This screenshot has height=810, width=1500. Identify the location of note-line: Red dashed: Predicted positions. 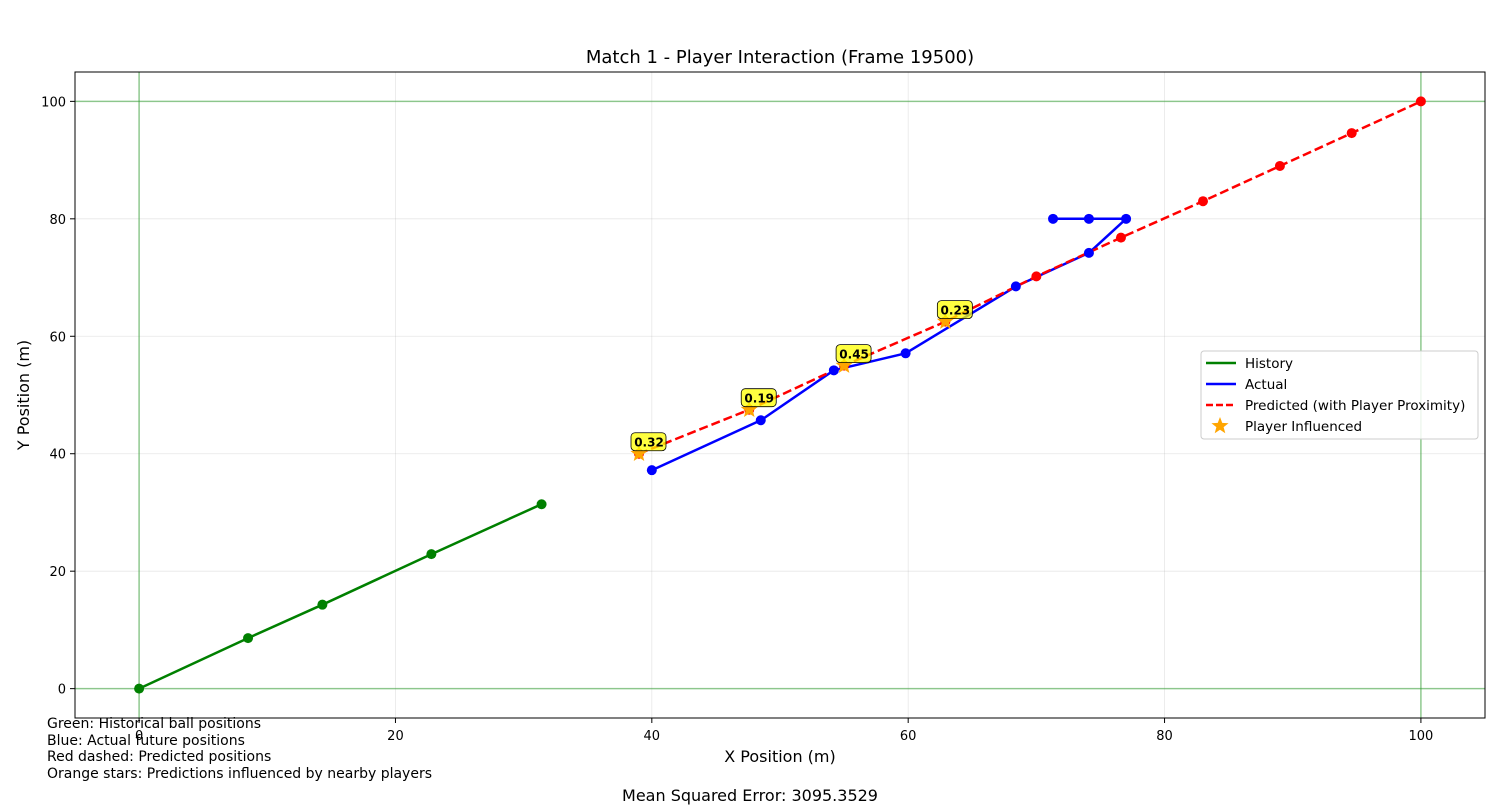
(159, 757).